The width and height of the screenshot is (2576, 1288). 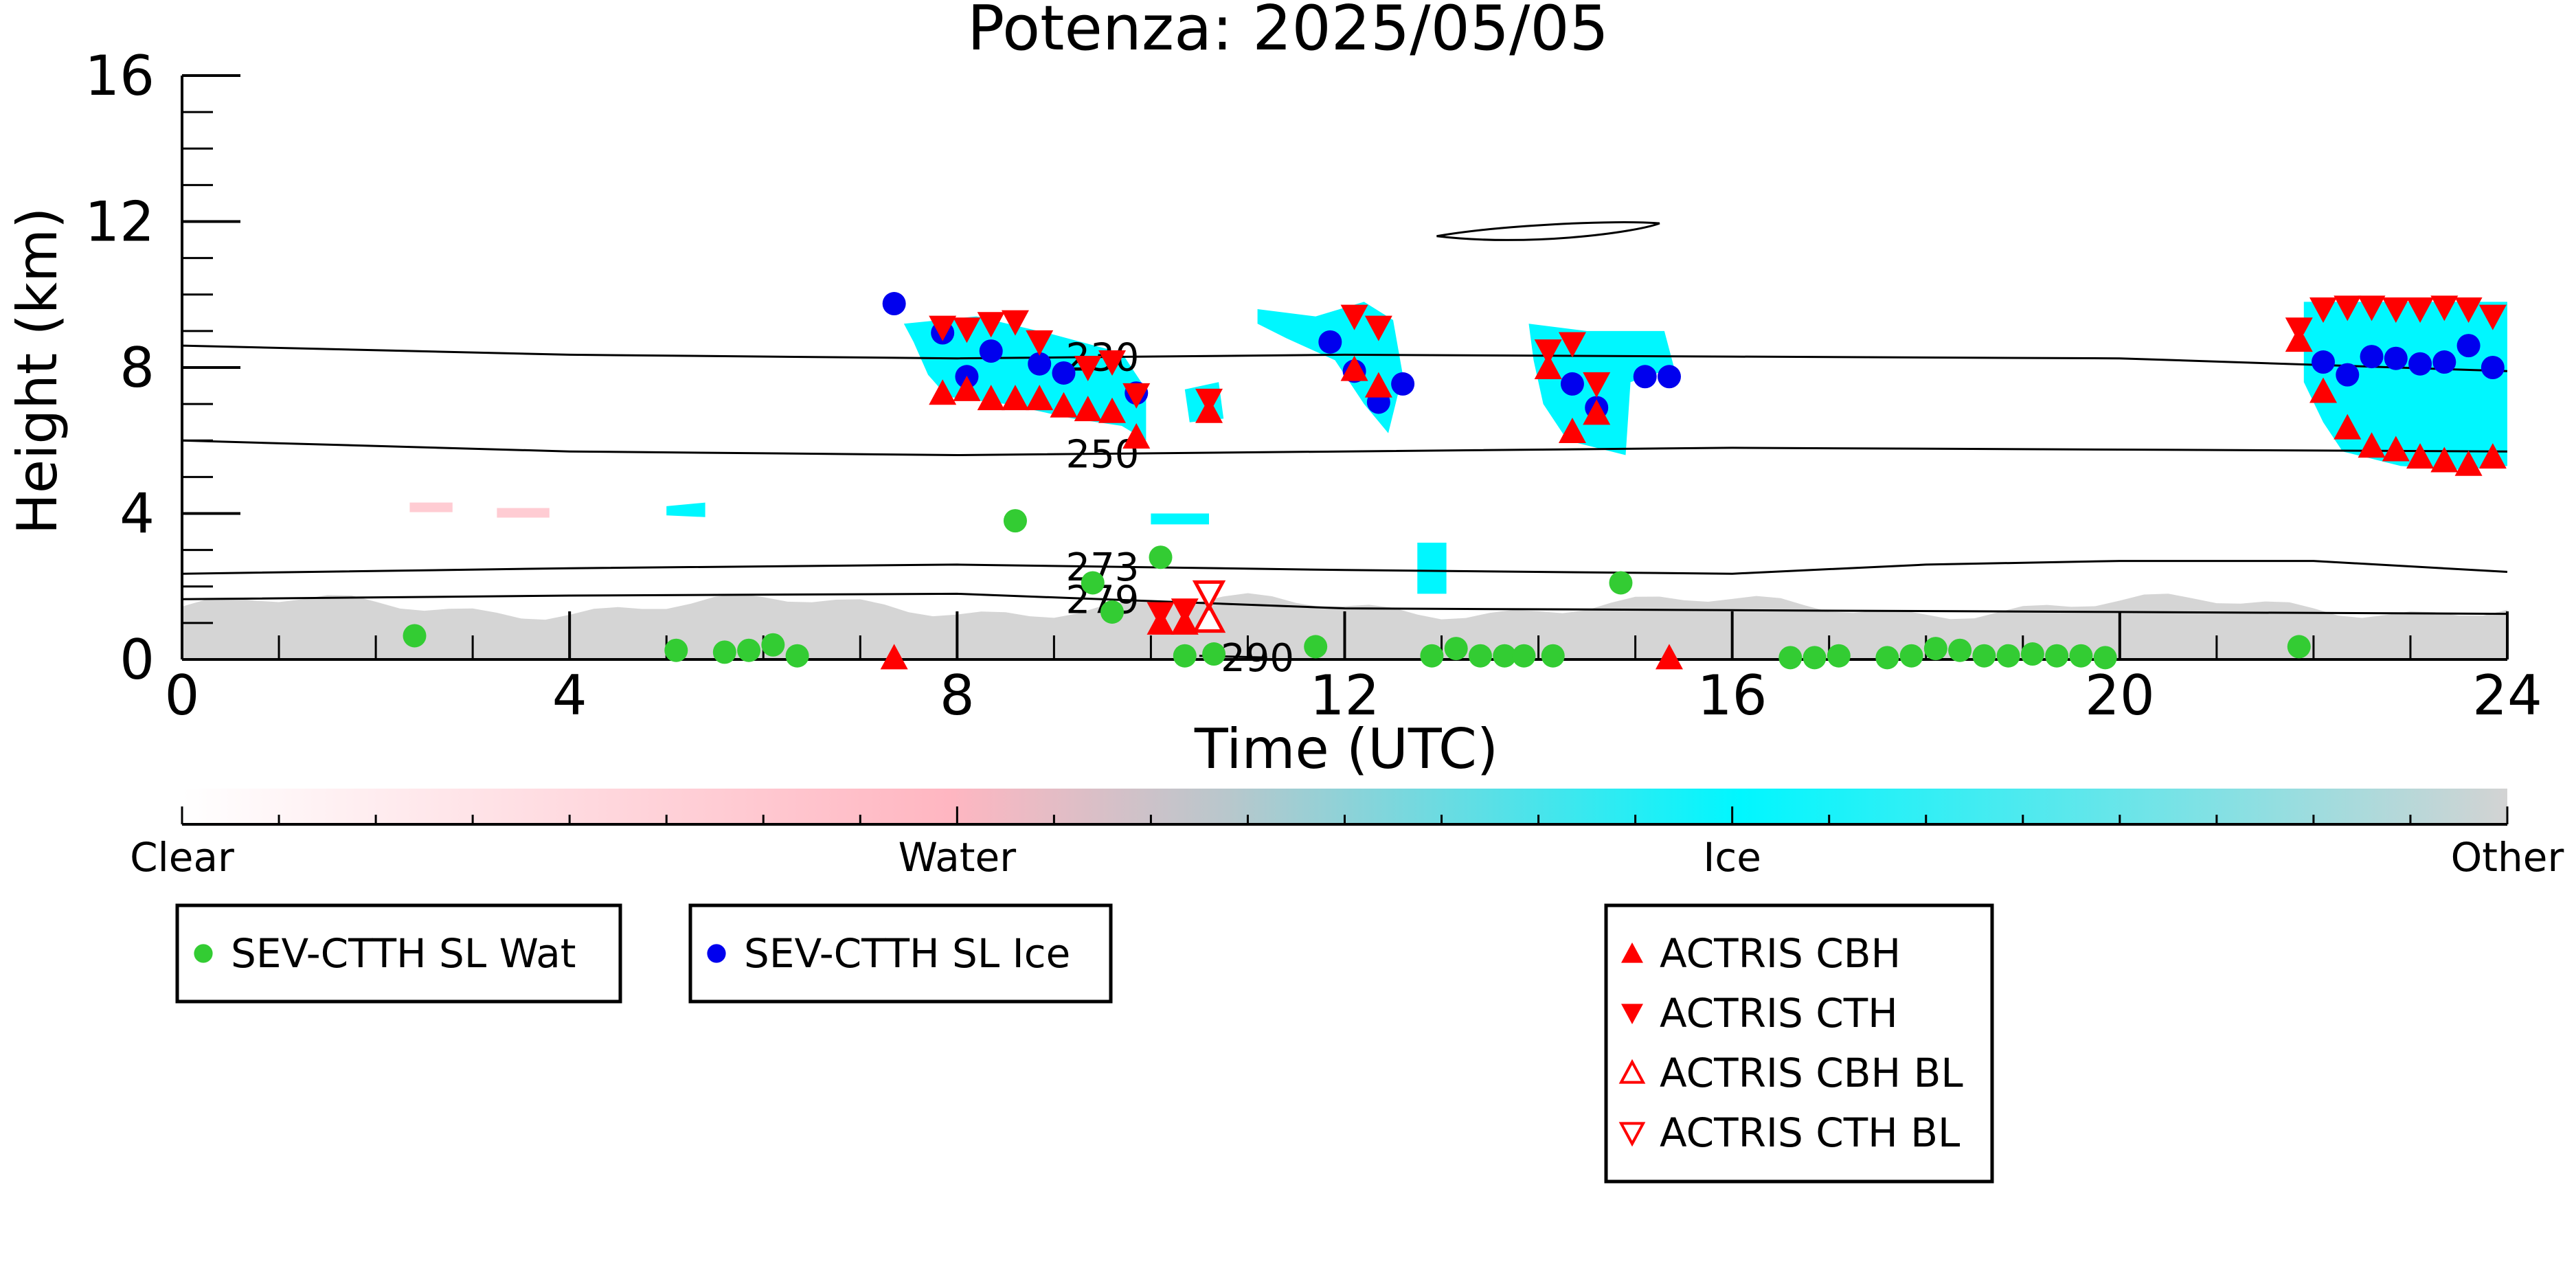 What do you see at coordinates (403, 953) in the screenshot?
I see `legend-label: SEV-CTTH SL Wat` at bounding box center [403, 953].